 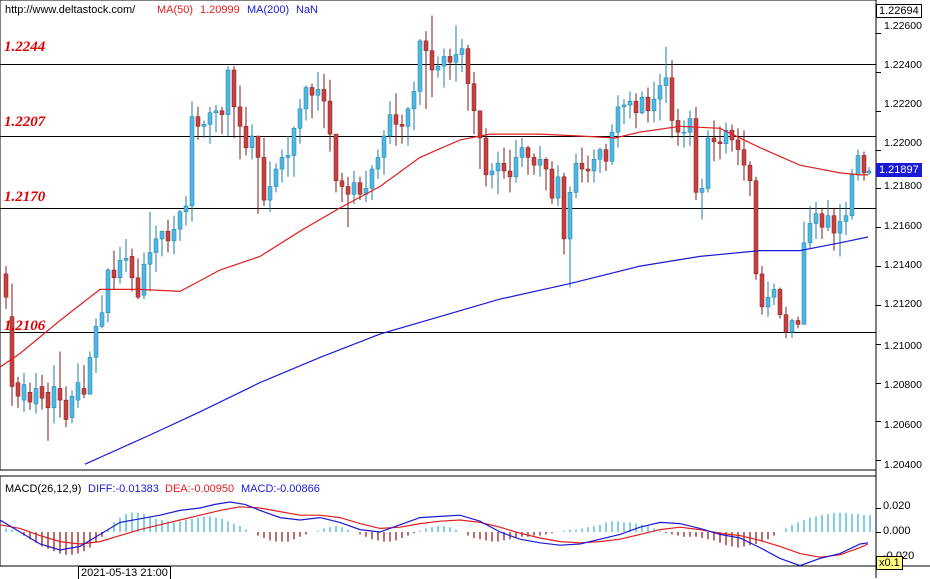 I want to click on price-tick: 1.21200, so click(x=903, y=304).